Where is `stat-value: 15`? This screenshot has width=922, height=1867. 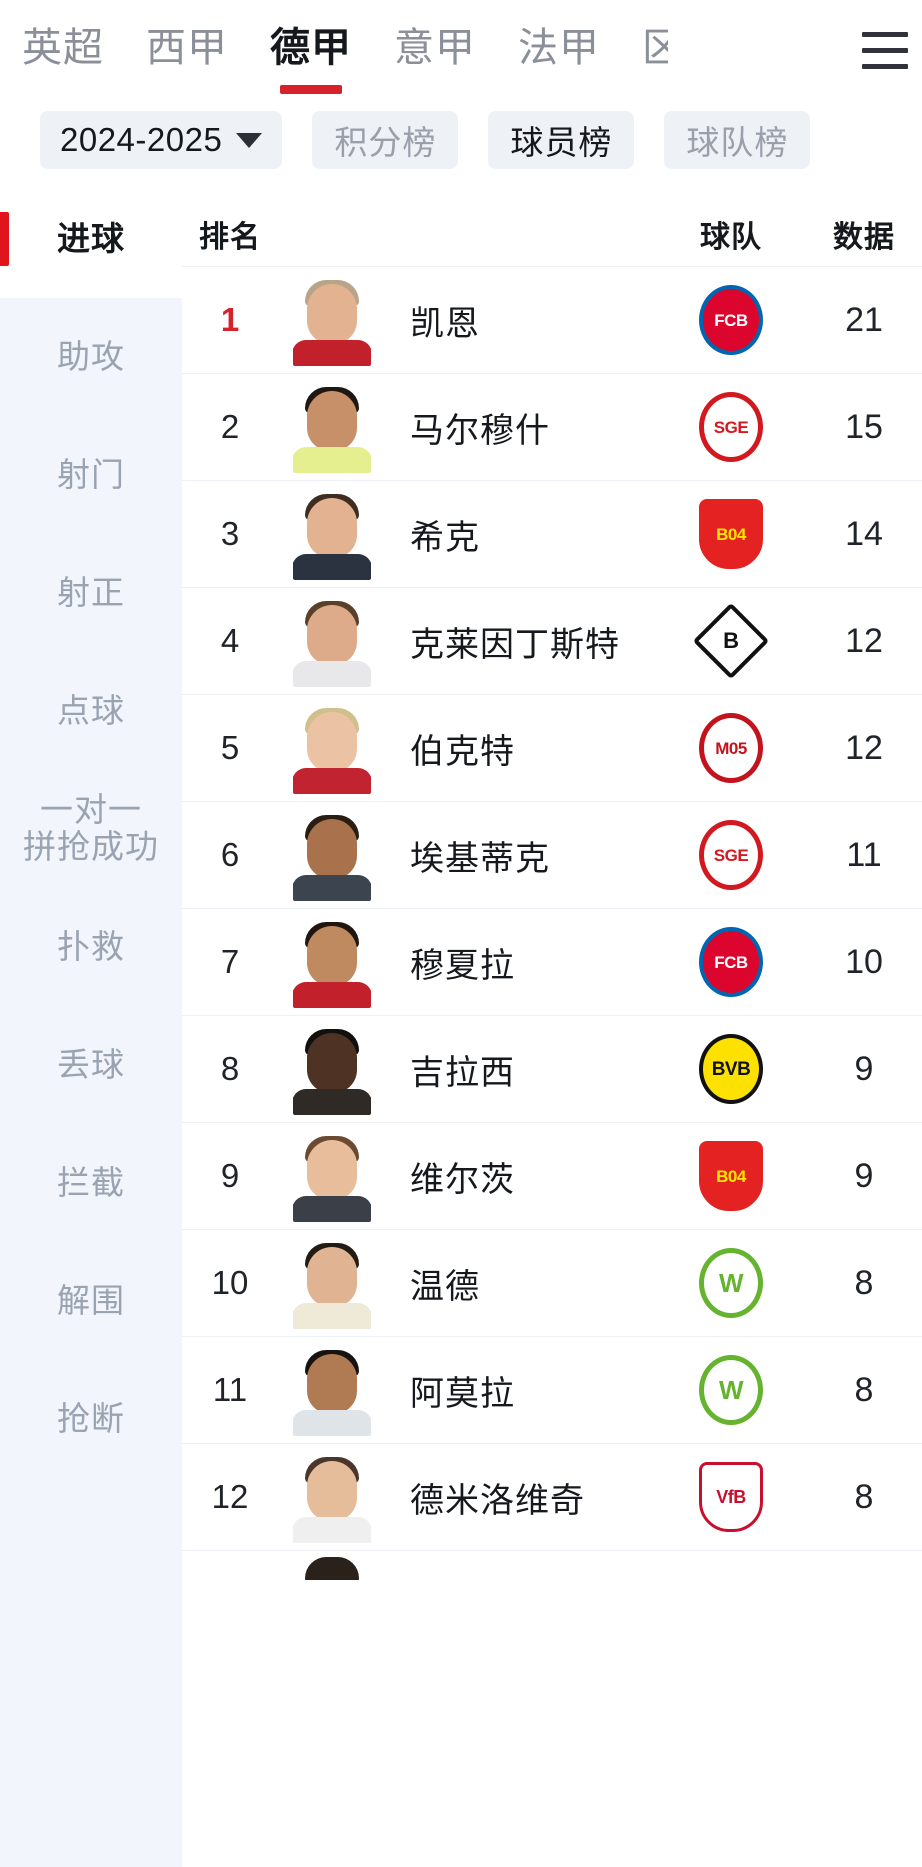
stat-value: 15 is located at coordinates (864, 426).